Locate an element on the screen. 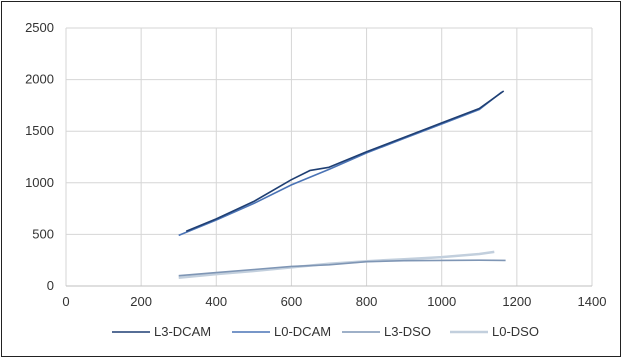  x-tick-label: 200 is located at coordinates (141, 301).